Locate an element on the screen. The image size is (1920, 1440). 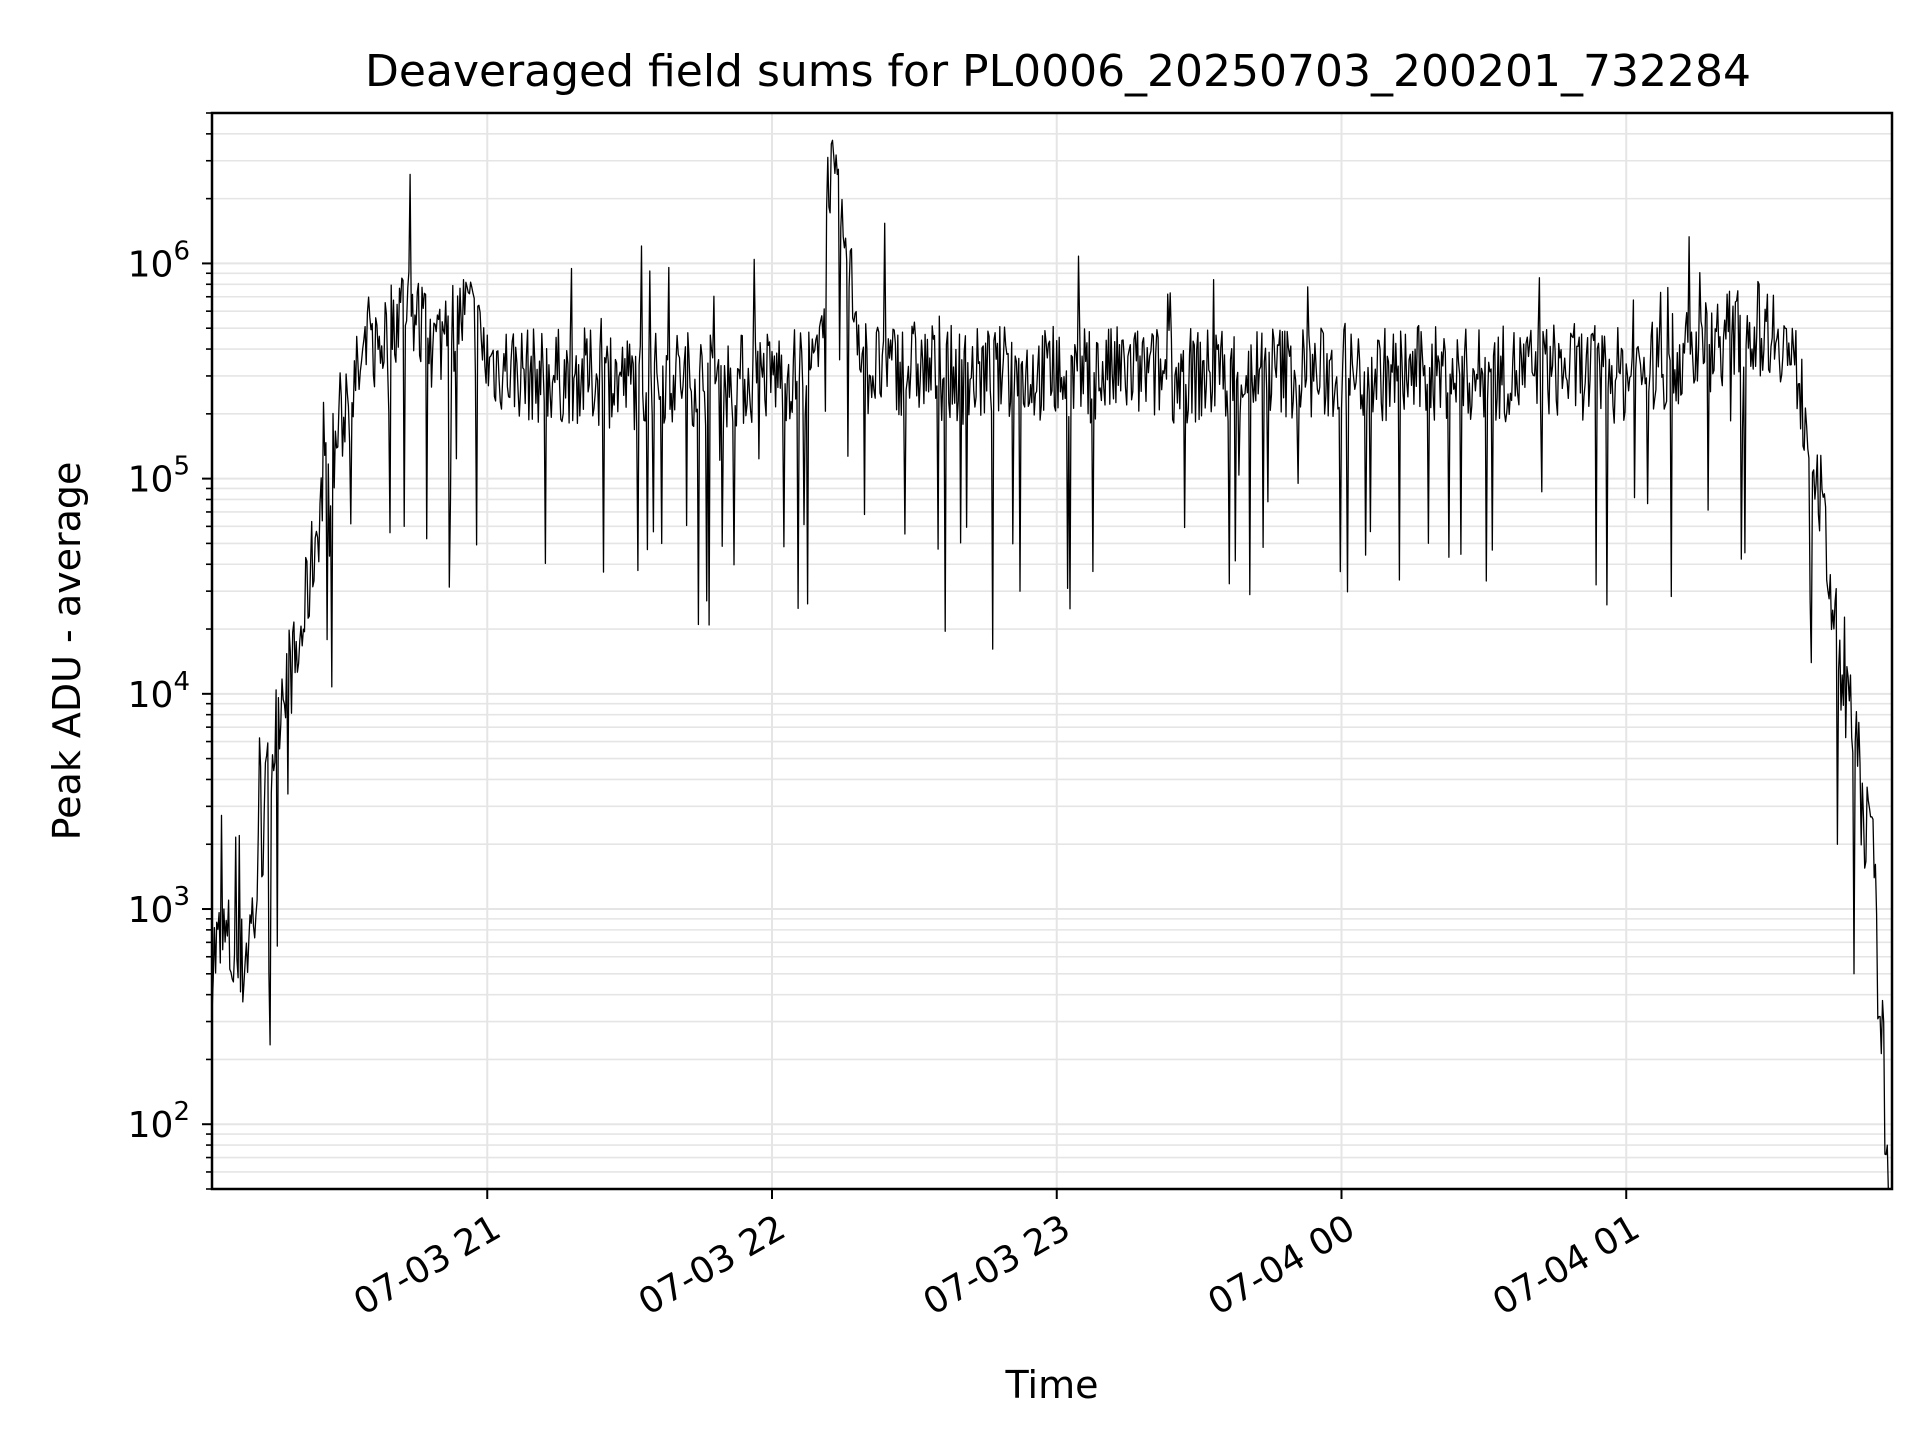
y-tick-label: 10⁵ is located at coordinates (159, 476).